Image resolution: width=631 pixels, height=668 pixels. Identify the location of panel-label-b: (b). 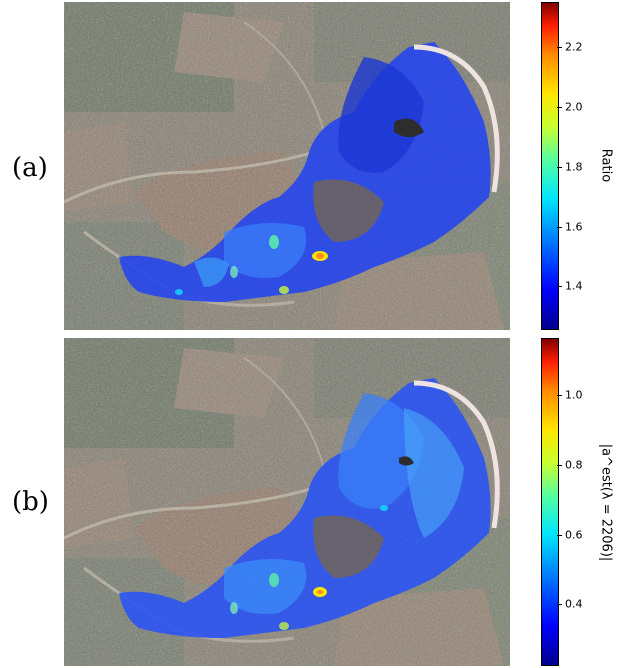
(30, 502).